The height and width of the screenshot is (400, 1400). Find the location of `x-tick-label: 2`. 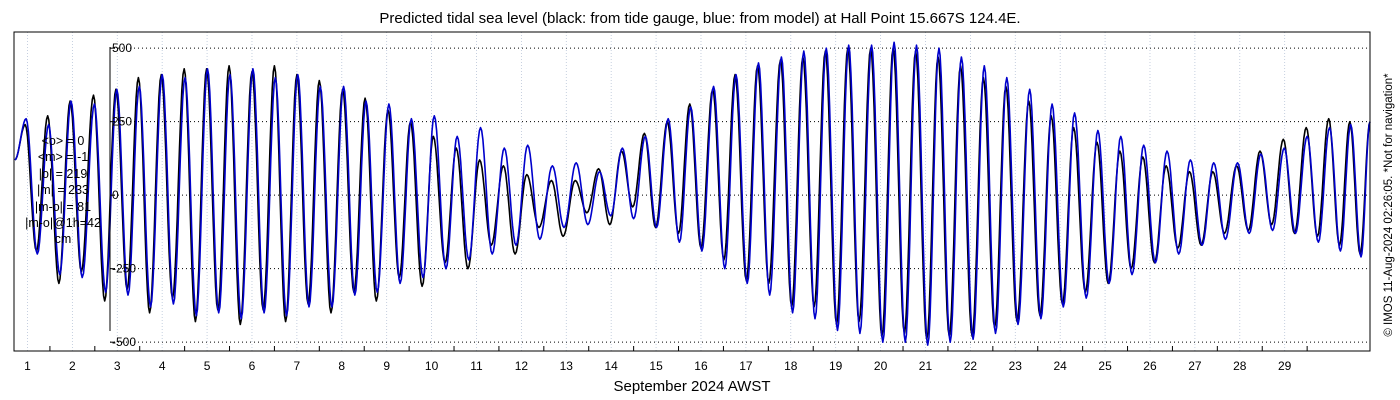

x-tick-label: 2 is located at coordinates (72, 366).